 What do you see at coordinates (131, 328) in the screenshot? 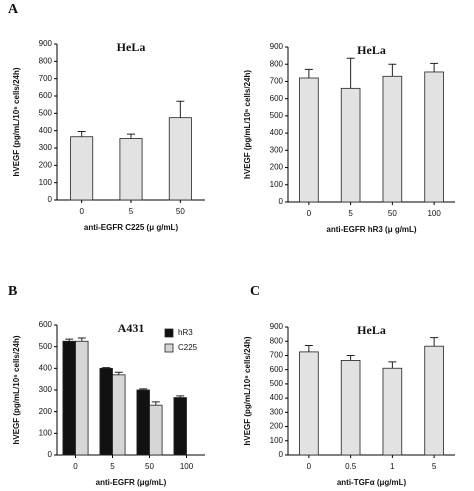
I see `chart-title: A431` at bounding box center [131, 328].